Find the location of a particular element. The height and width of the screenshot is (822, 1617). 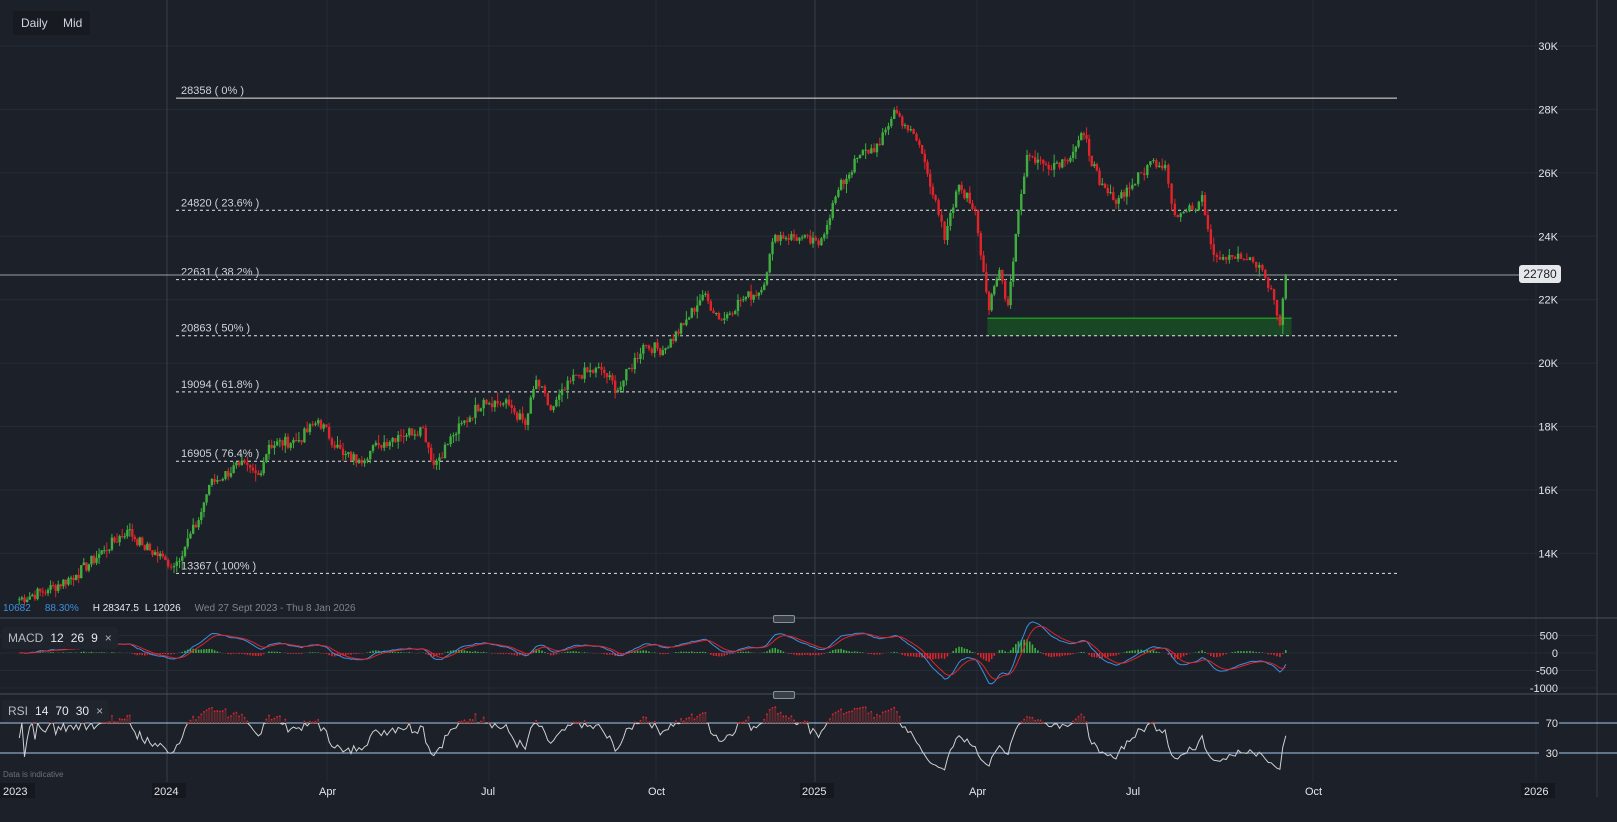

macd-close-icon: × is located at coordinates (108, 638).